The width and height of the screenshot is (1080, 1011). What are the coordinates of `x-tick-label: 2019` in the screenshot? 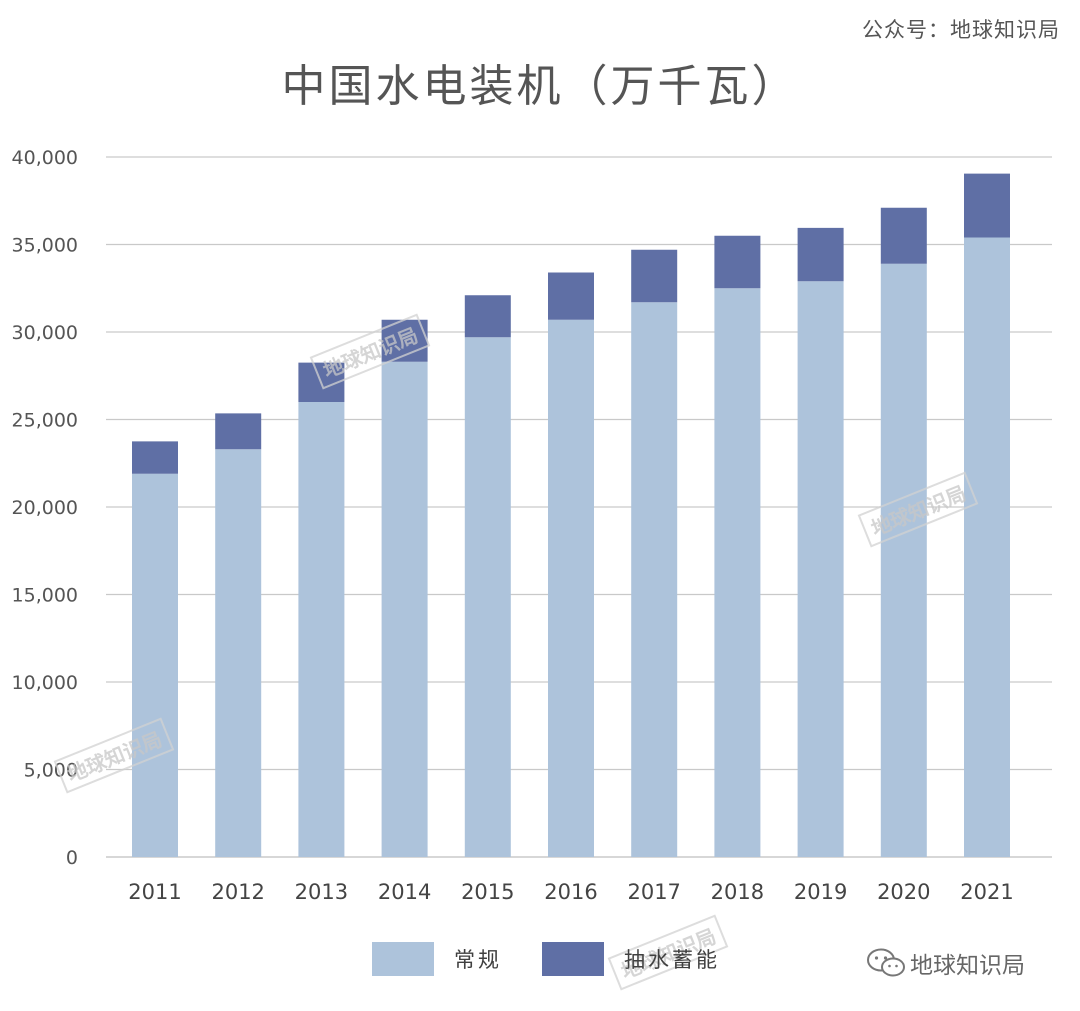 It's located at (820, 892).